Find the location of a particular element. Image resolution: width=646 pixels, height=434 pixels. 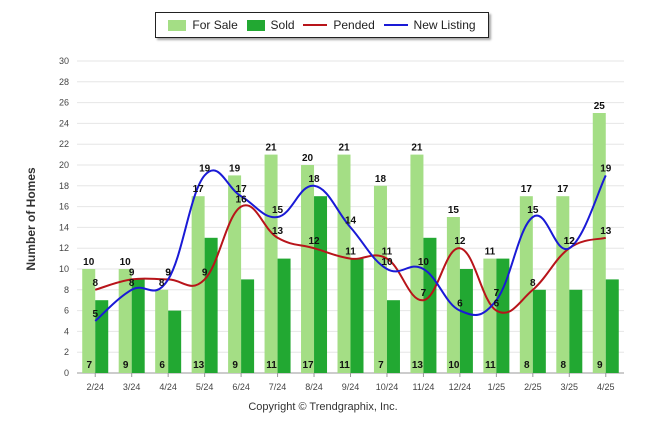

x-tick-label: 12/24 is located at coordinates (460, 387).